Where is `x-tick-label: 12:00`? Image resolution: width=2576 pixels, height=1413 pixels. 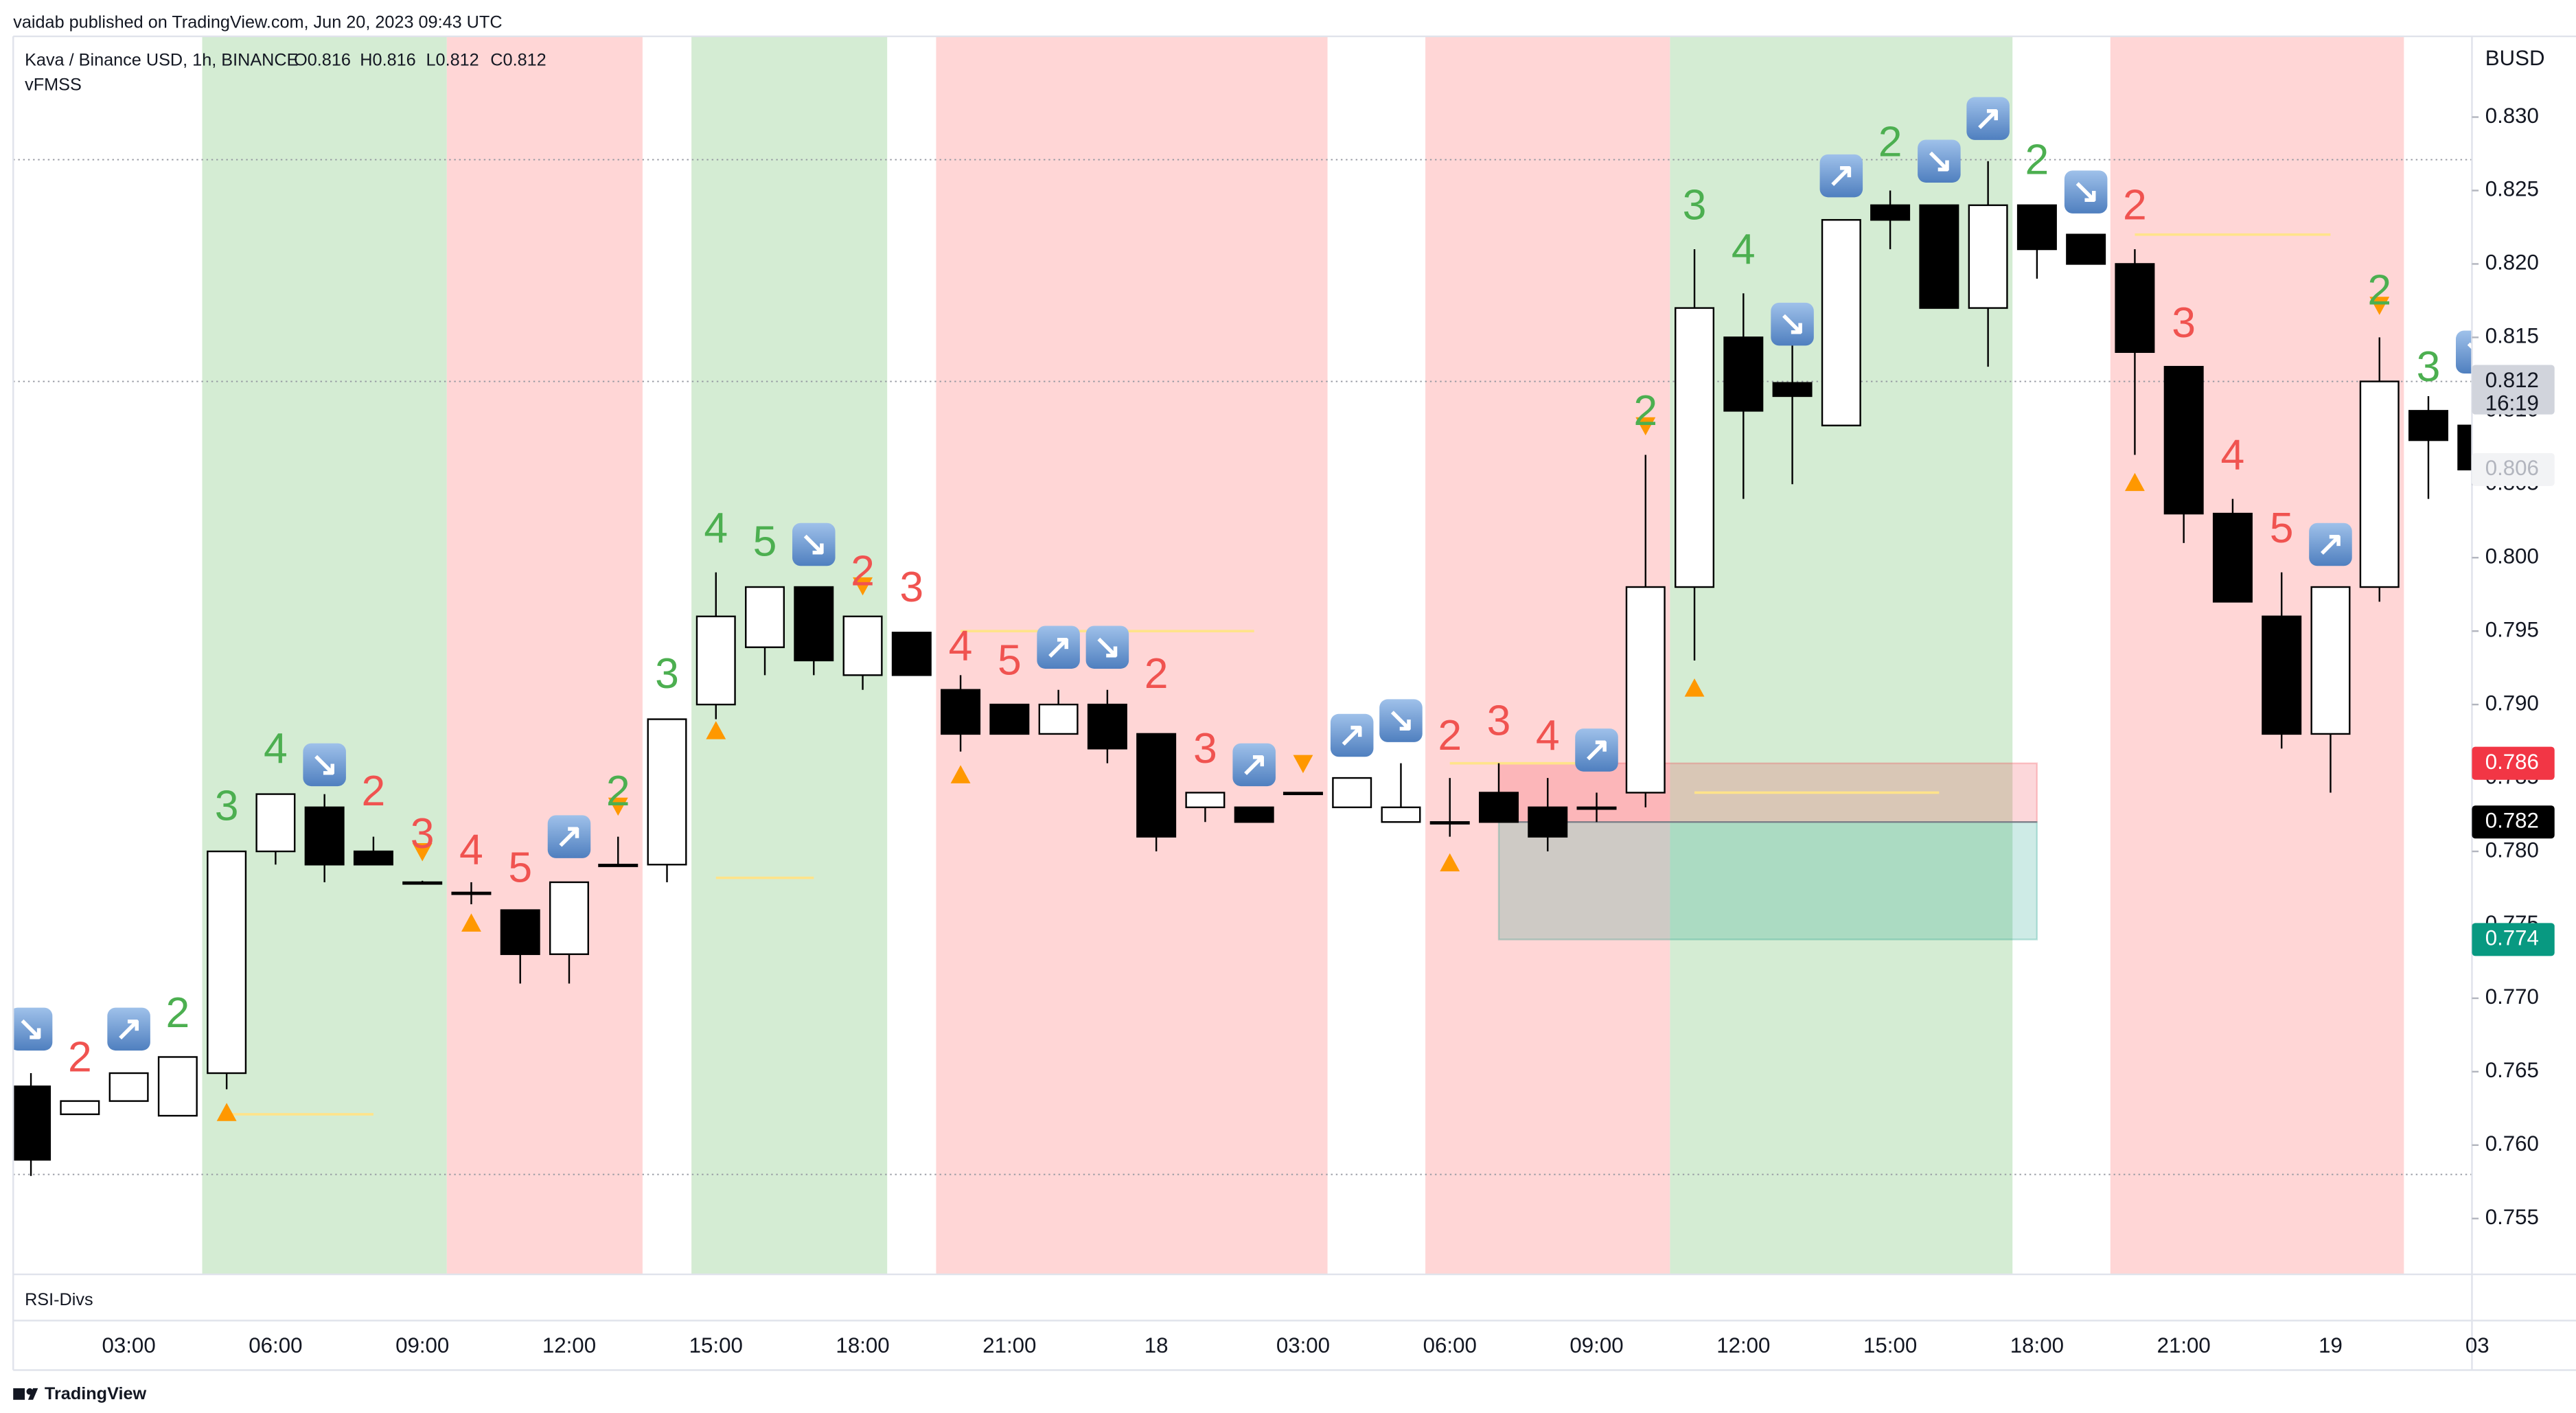 x-tick-label: 12:00 is located at coordinates (569, 1345).